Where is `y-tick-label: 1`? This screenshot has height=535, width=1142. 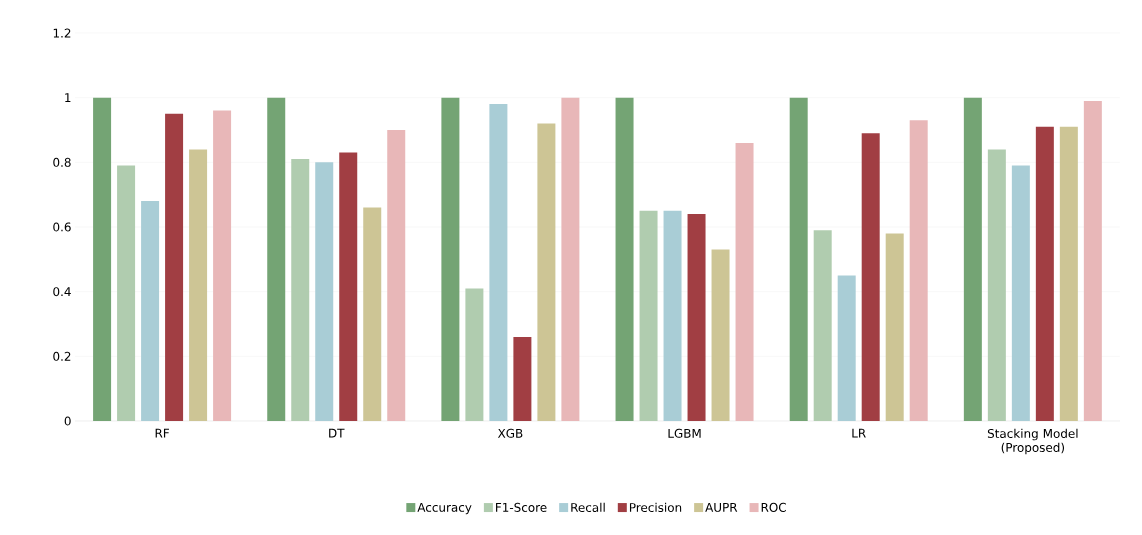
y-tick-label: 1 is located at coordinates (68, 98).